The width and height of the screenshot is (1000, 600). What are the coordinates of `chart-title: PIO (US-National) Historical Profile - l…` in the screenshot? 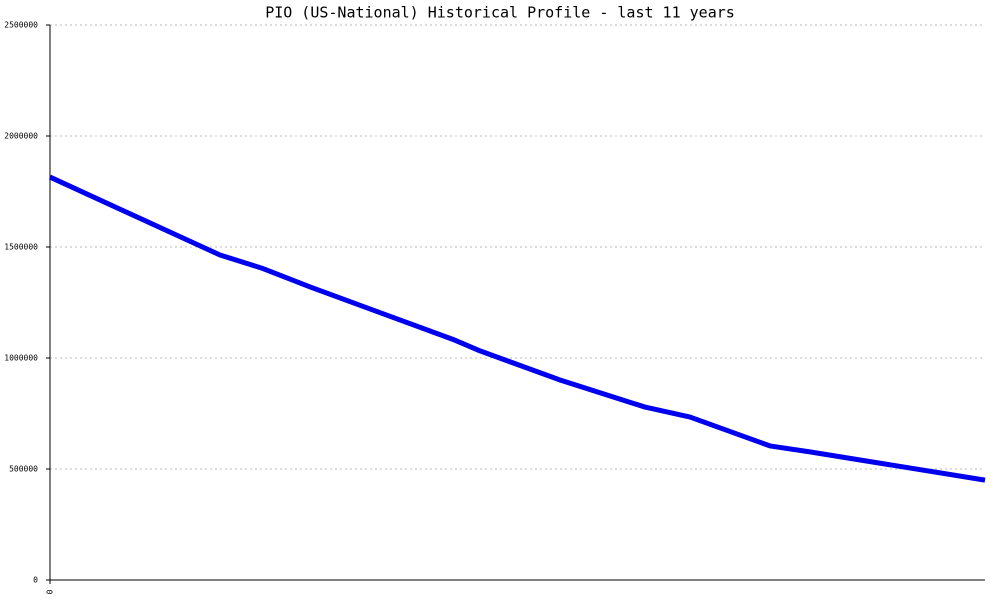 It's located at (500, 13).